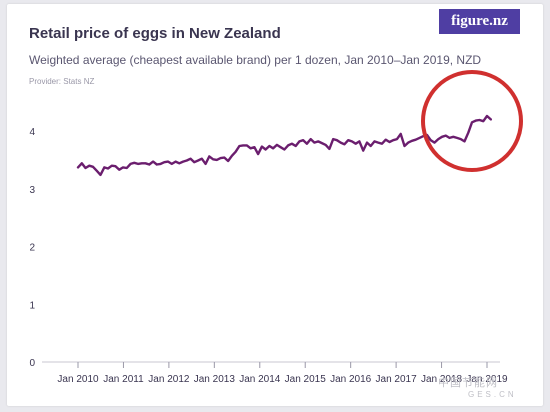  I want to click on y-axis: 0 1 2 3 4, so click(32, 248).